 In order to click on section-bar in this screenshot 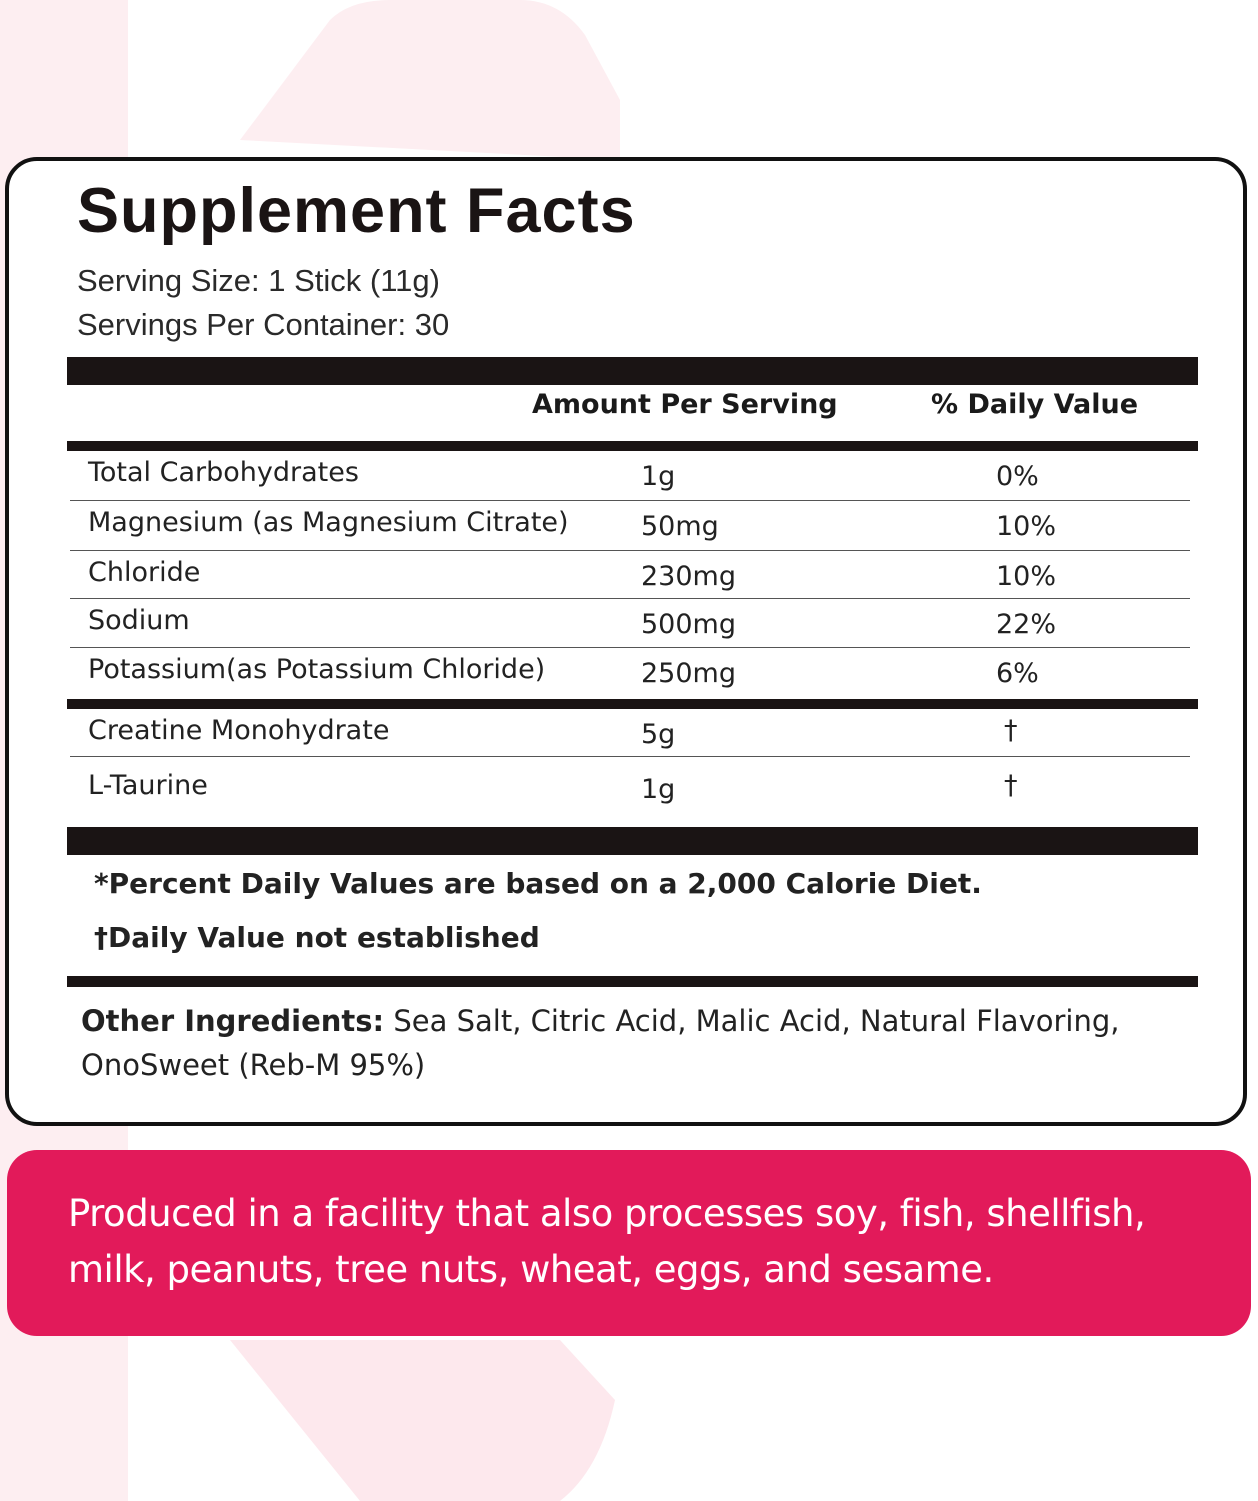, I will do `click(632, 704)`.